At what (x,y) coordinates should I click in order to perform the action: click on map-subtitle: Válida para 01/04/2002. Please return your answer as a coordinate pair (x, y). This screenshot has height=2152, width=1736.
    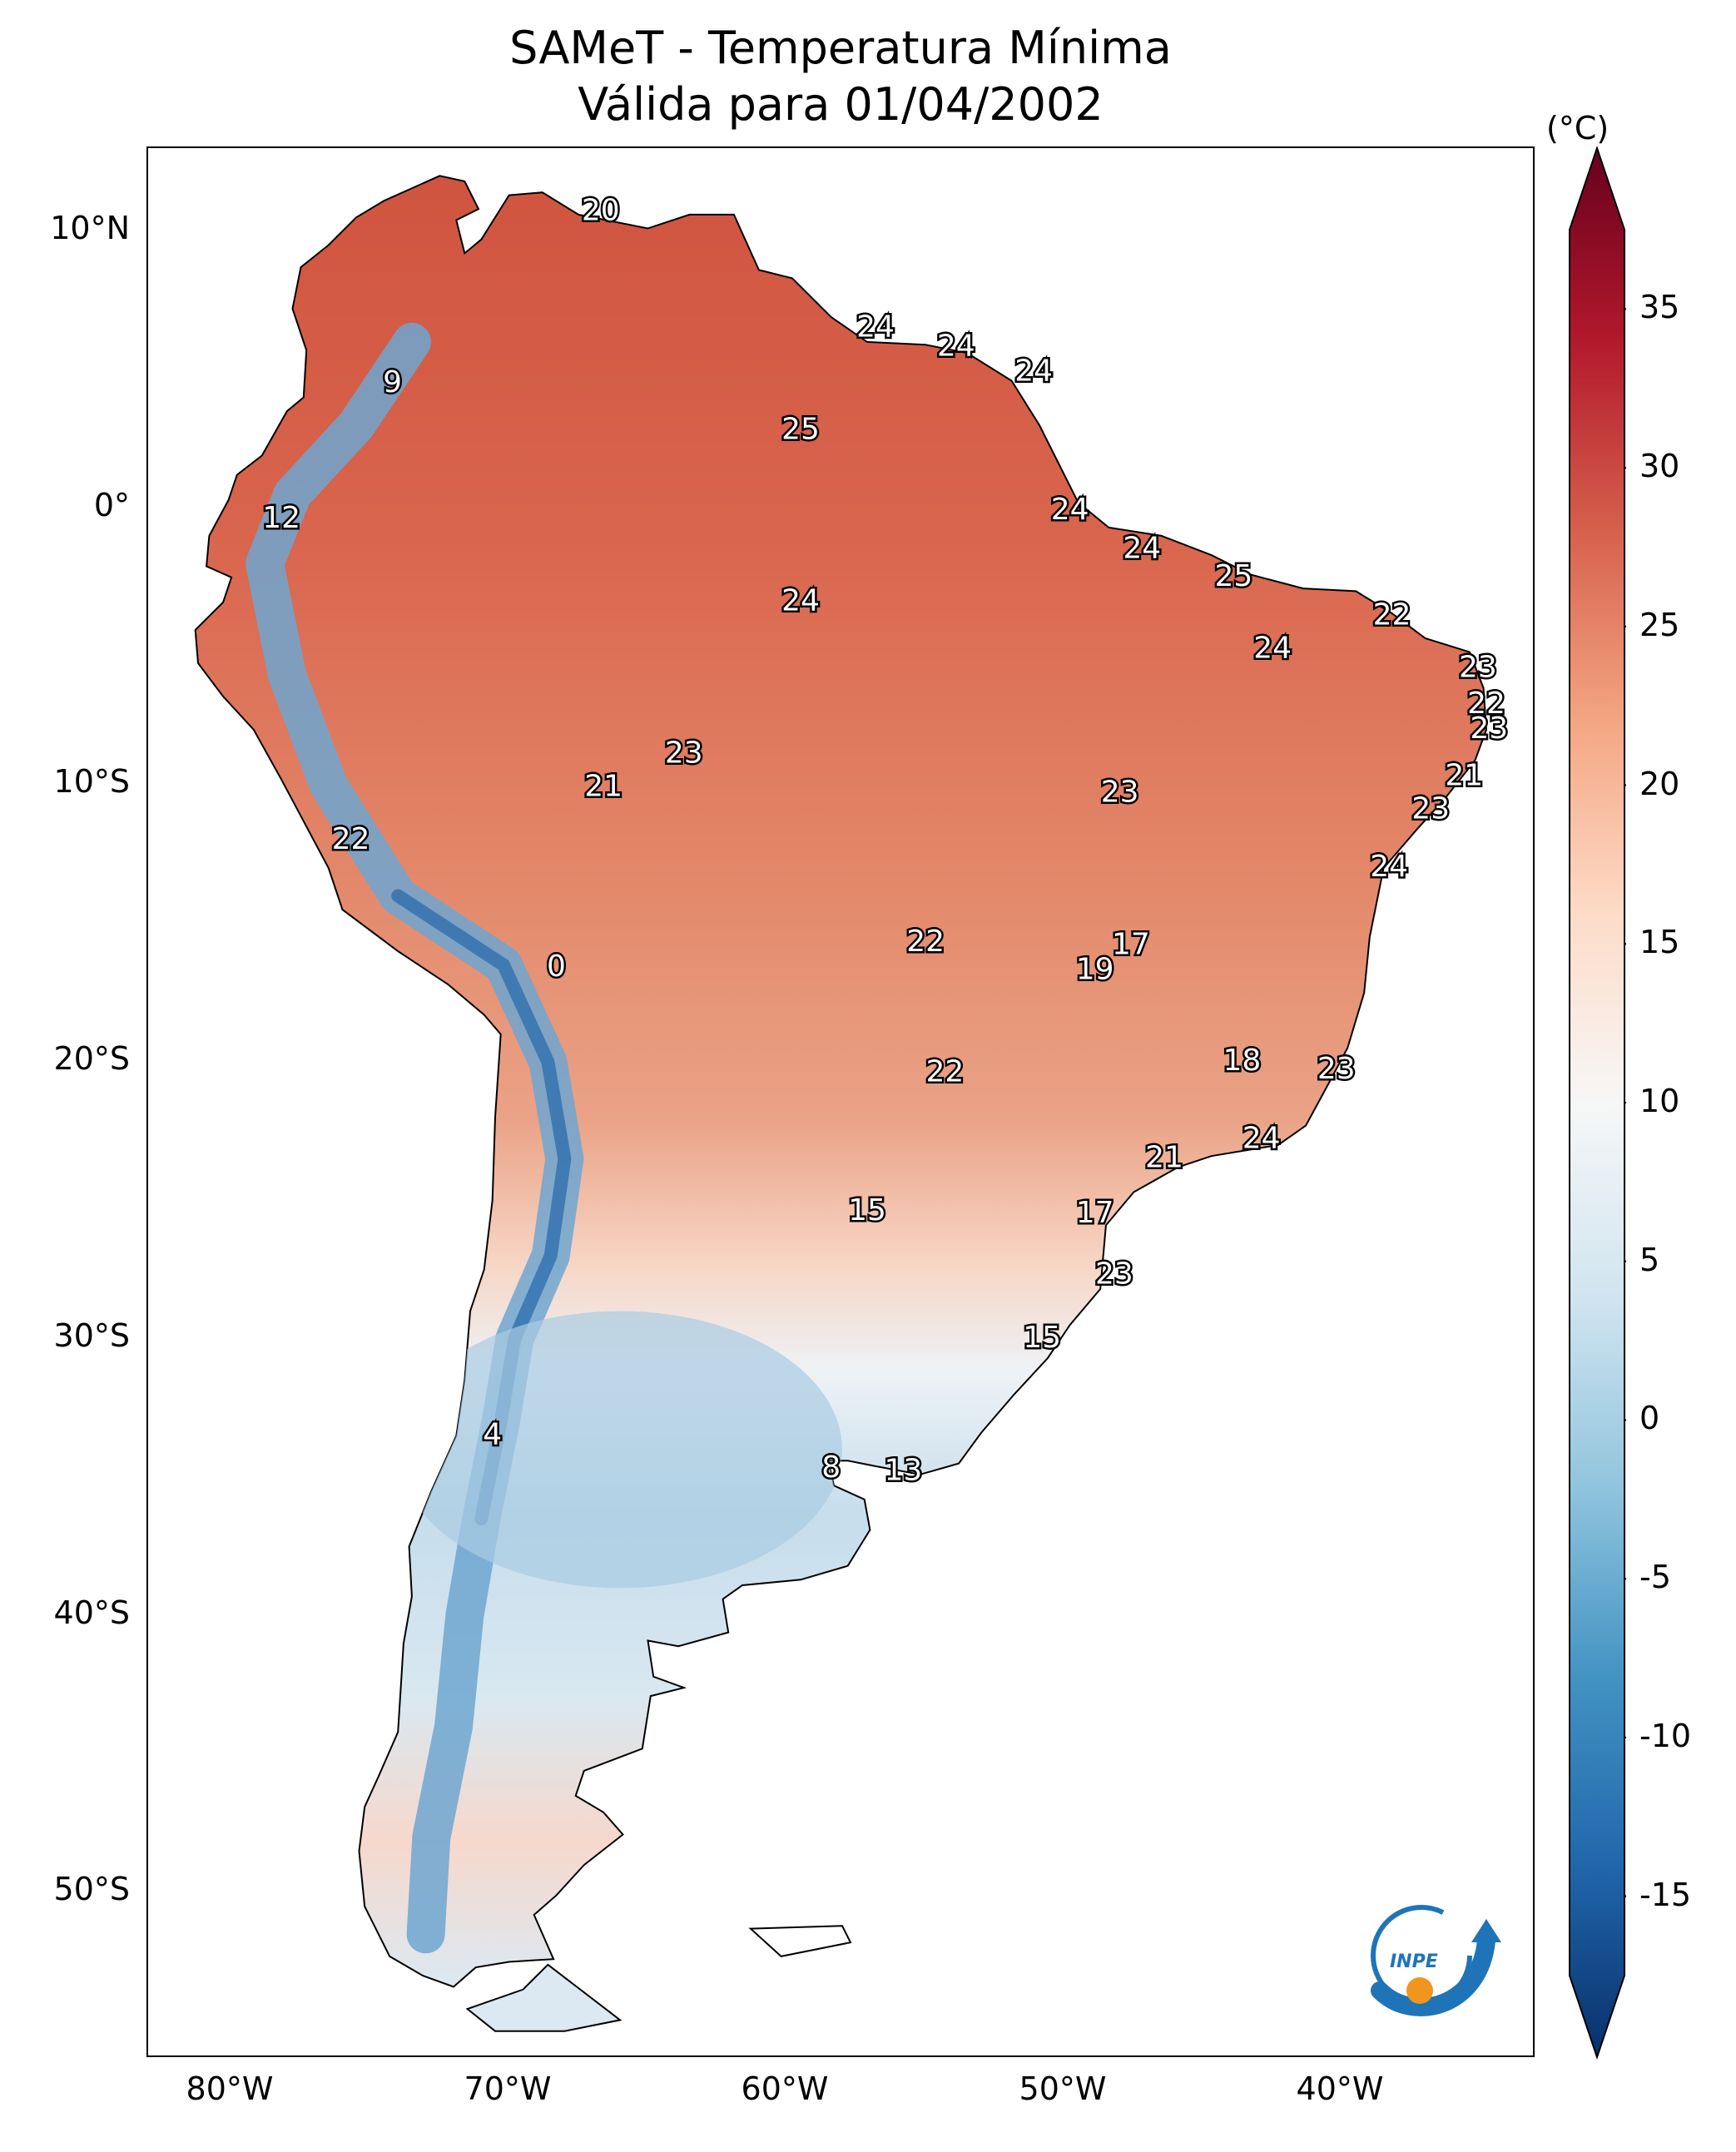
    Looking at the image, I should click on (841, 104).